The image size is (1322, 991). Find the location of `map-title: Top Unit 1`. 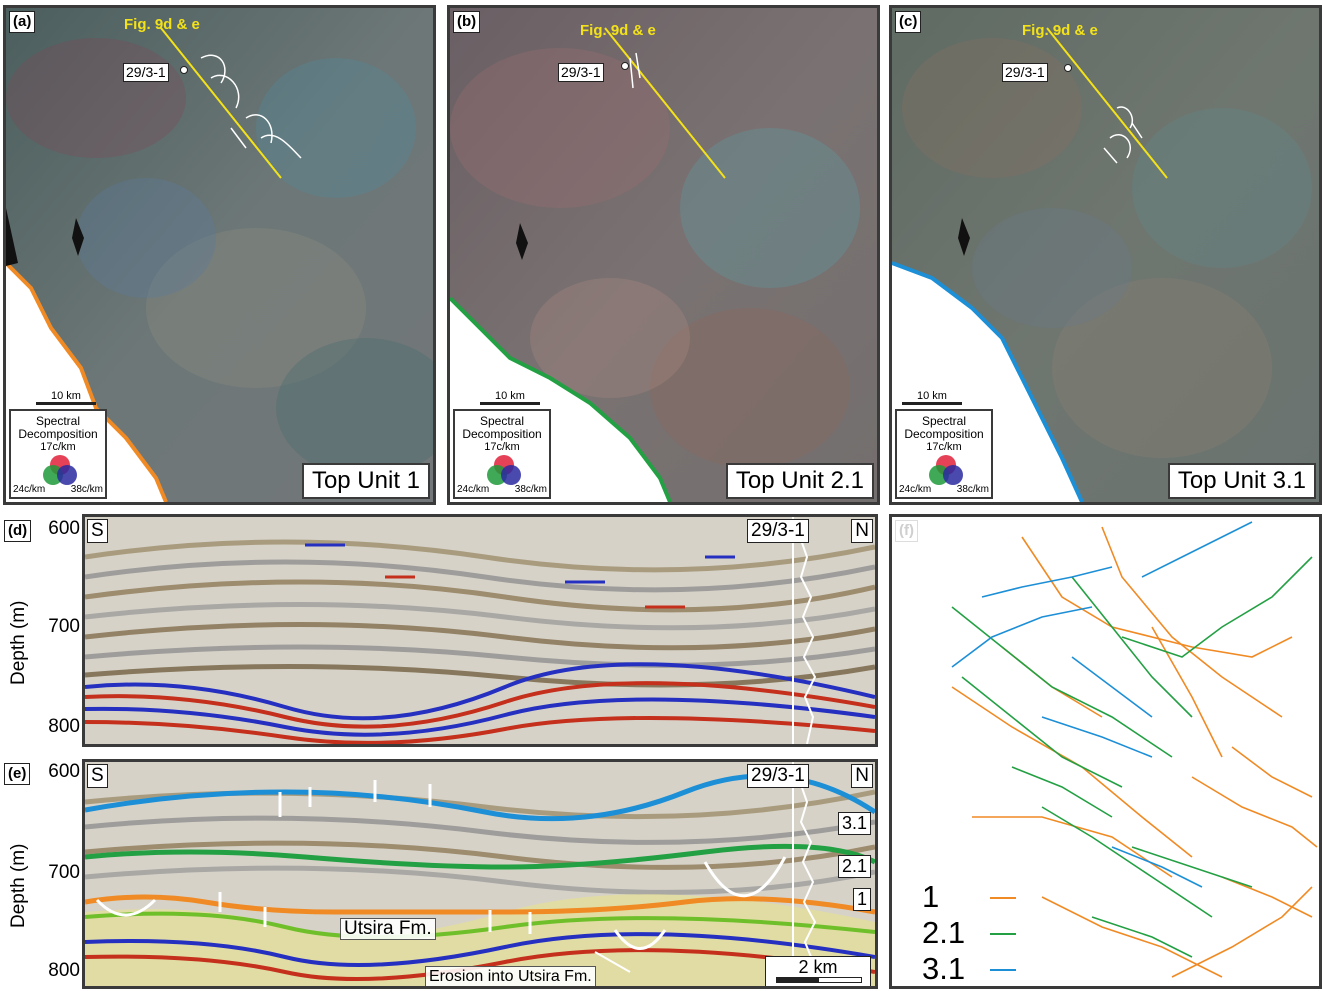

map-title: Top Unit 1 is located at coordinates (365, 481).